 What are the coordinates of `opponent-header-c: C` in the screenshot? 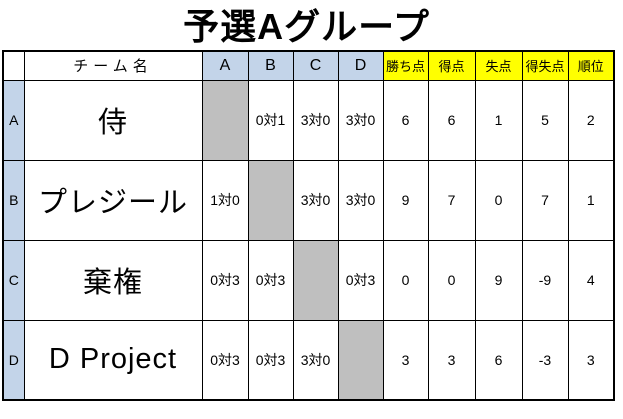 It's located at (315, 65).